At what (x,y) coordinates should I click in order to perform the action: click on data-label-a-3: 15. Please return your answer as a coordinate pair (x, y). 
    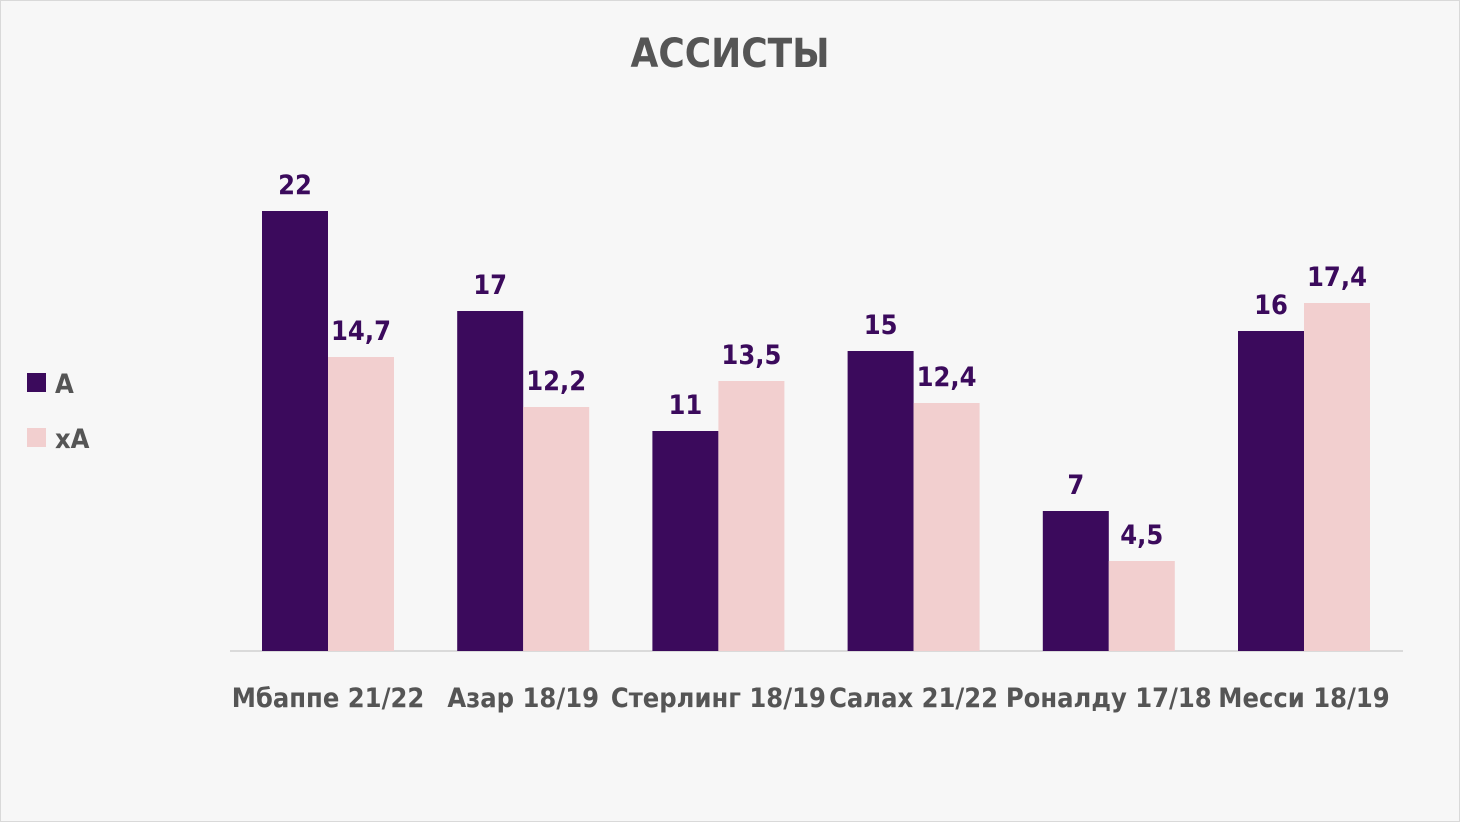
    Looking at the image, I should click on (881, 325).